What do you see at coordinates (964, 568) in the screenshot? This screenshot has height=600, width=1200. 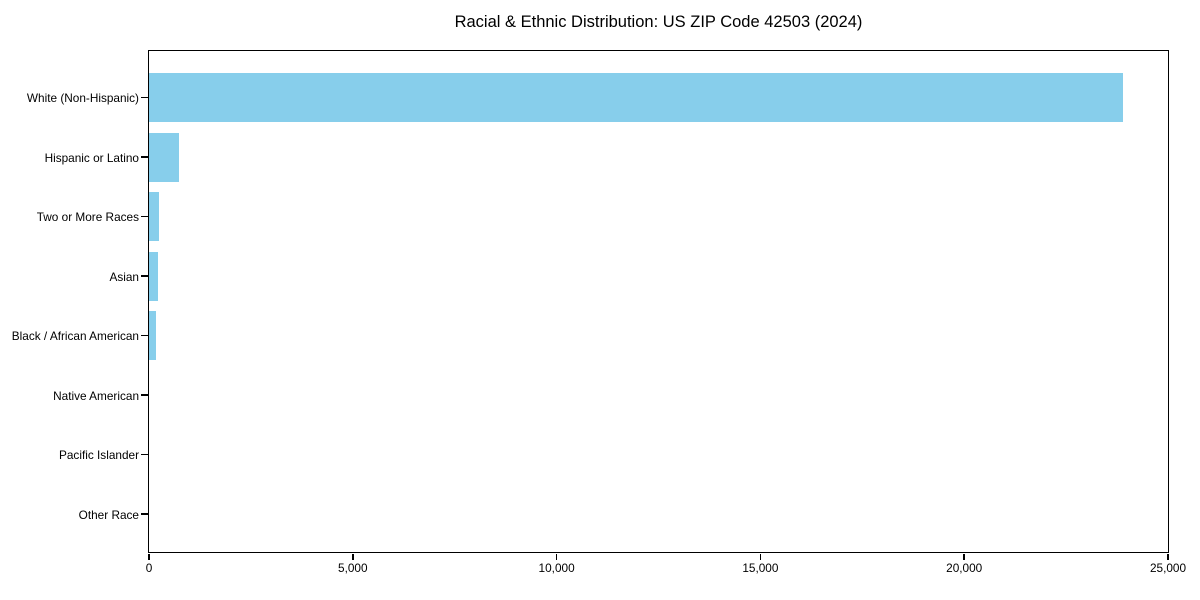 I see `x-tick-label: 20,000` at bounding box center [964, 568].